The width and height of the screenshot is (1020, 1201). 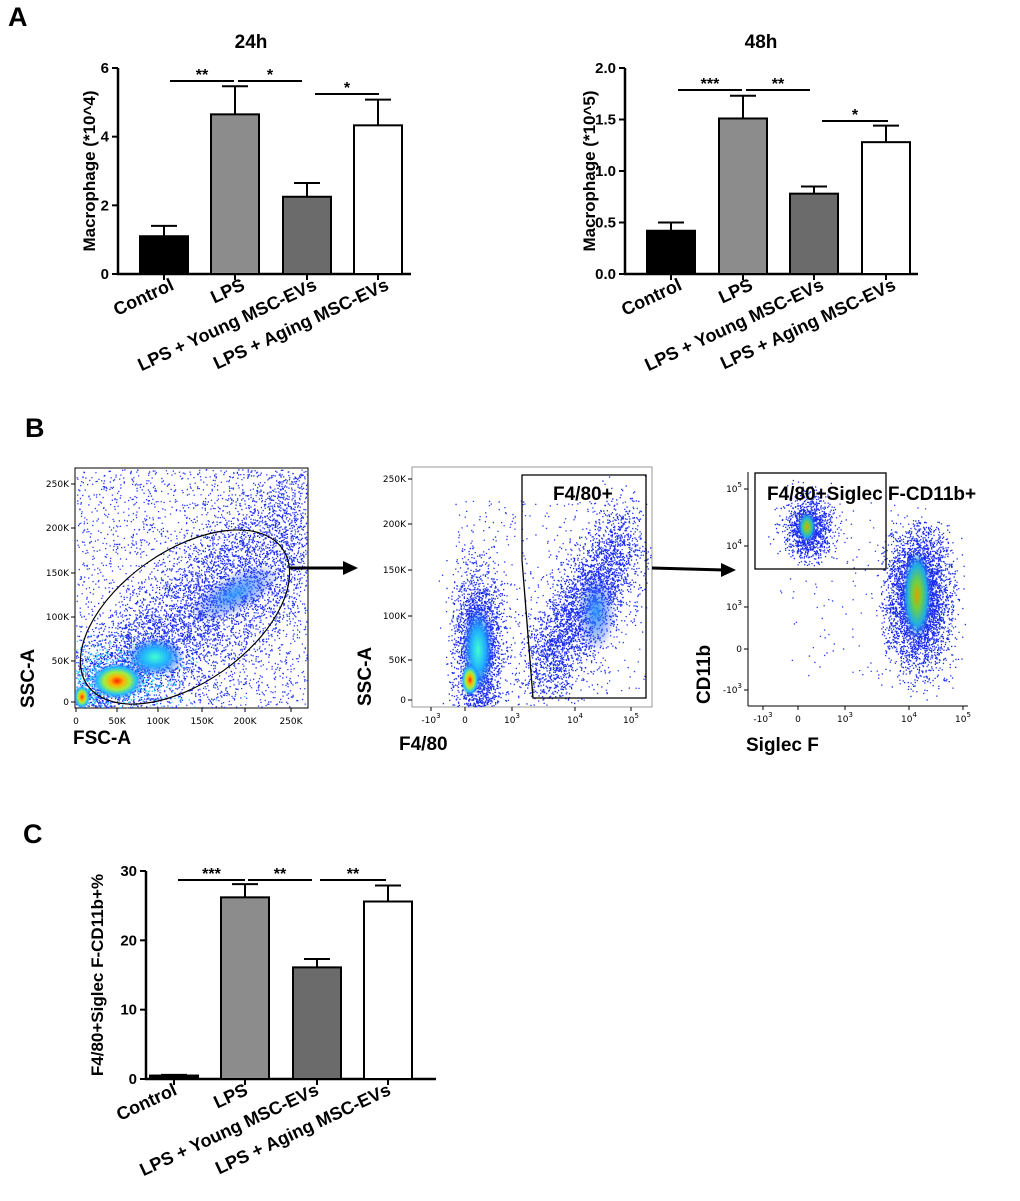 What do you see at coordinates (605, 68) in the screenshot?
I see `y-tick-label: 2.0` at bounding box center [605, 68].